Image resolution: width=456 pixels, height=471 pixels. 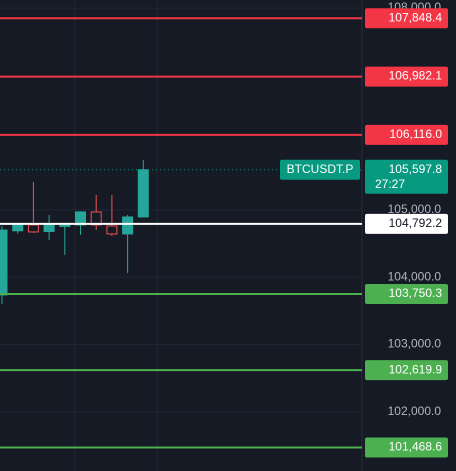 I want to click on price-line-label: 101,468.6, so click(x=416, y=447).